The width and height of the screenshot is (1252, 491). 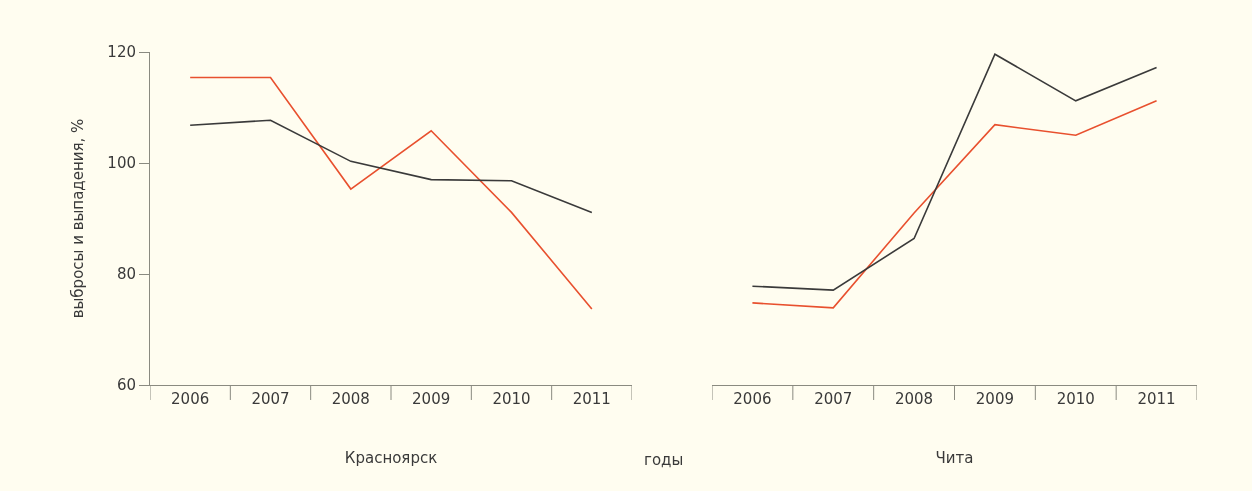 I want to click on text: годы, so click(x=664, y=460).